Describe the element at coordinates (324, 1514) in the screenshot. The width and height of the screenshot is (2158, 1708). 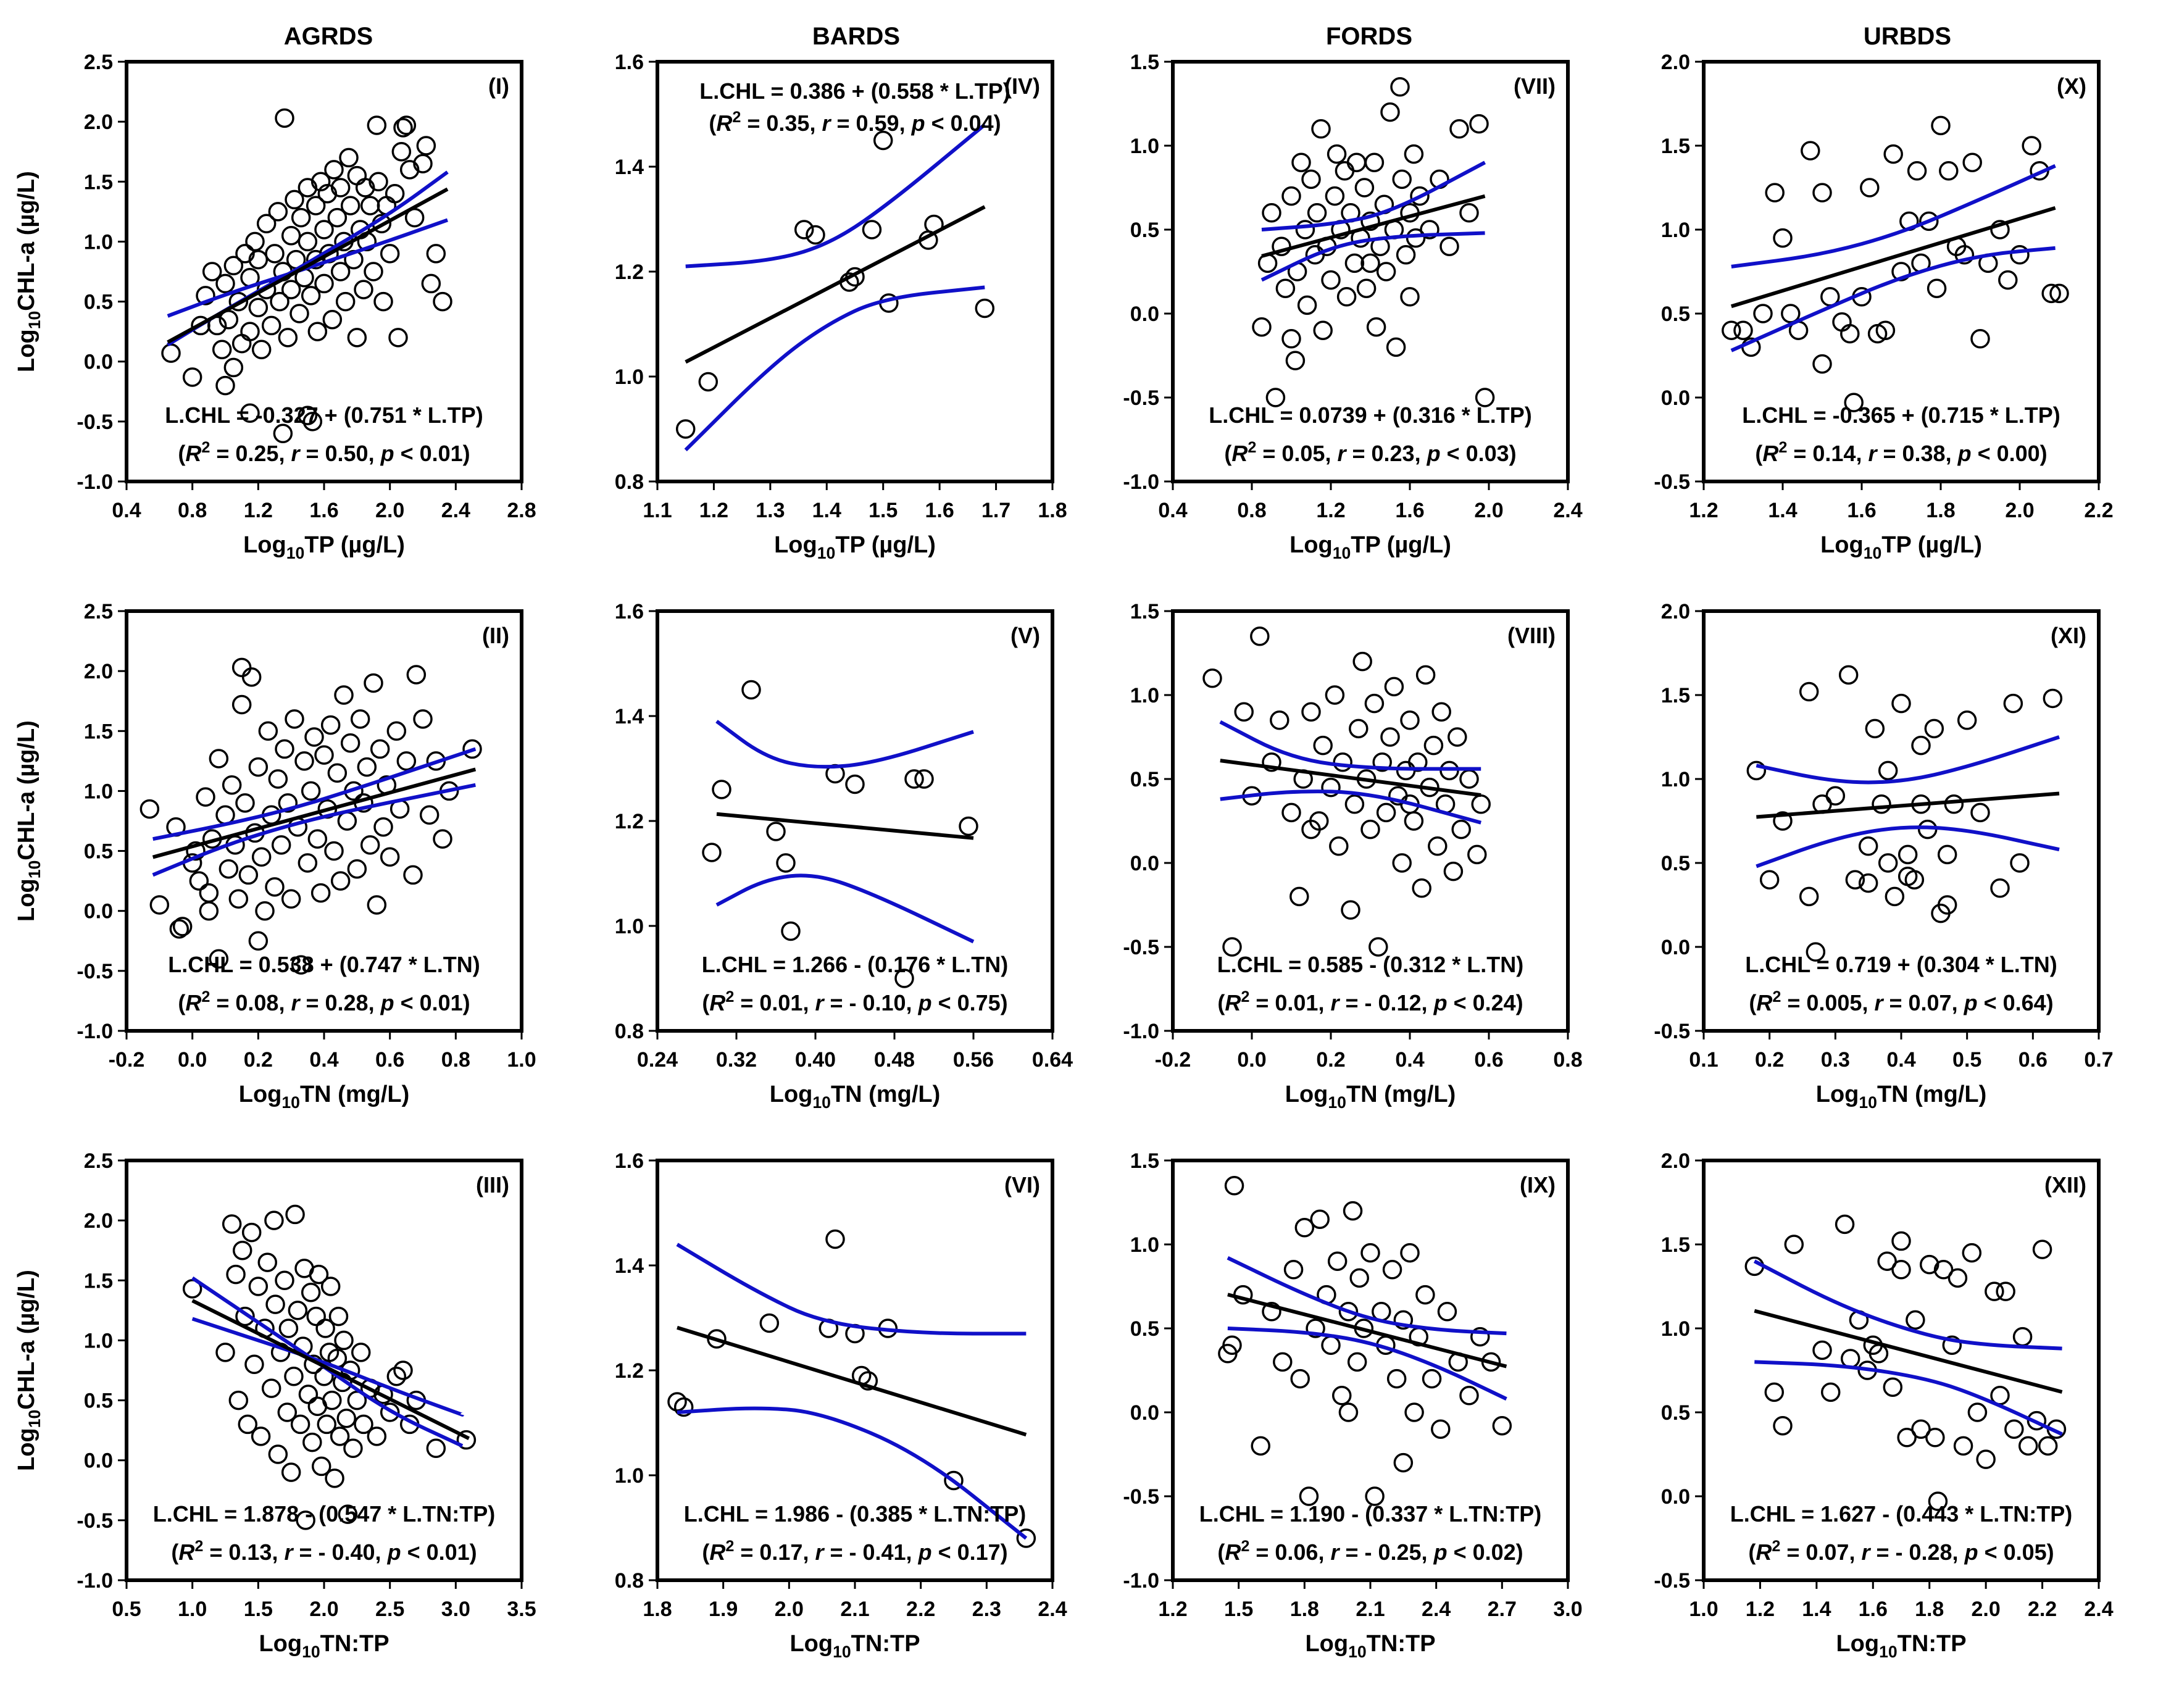
I see `regression-equation: L.CHL = 1.878 - (0.547 * L.TN:TP)` at that location.